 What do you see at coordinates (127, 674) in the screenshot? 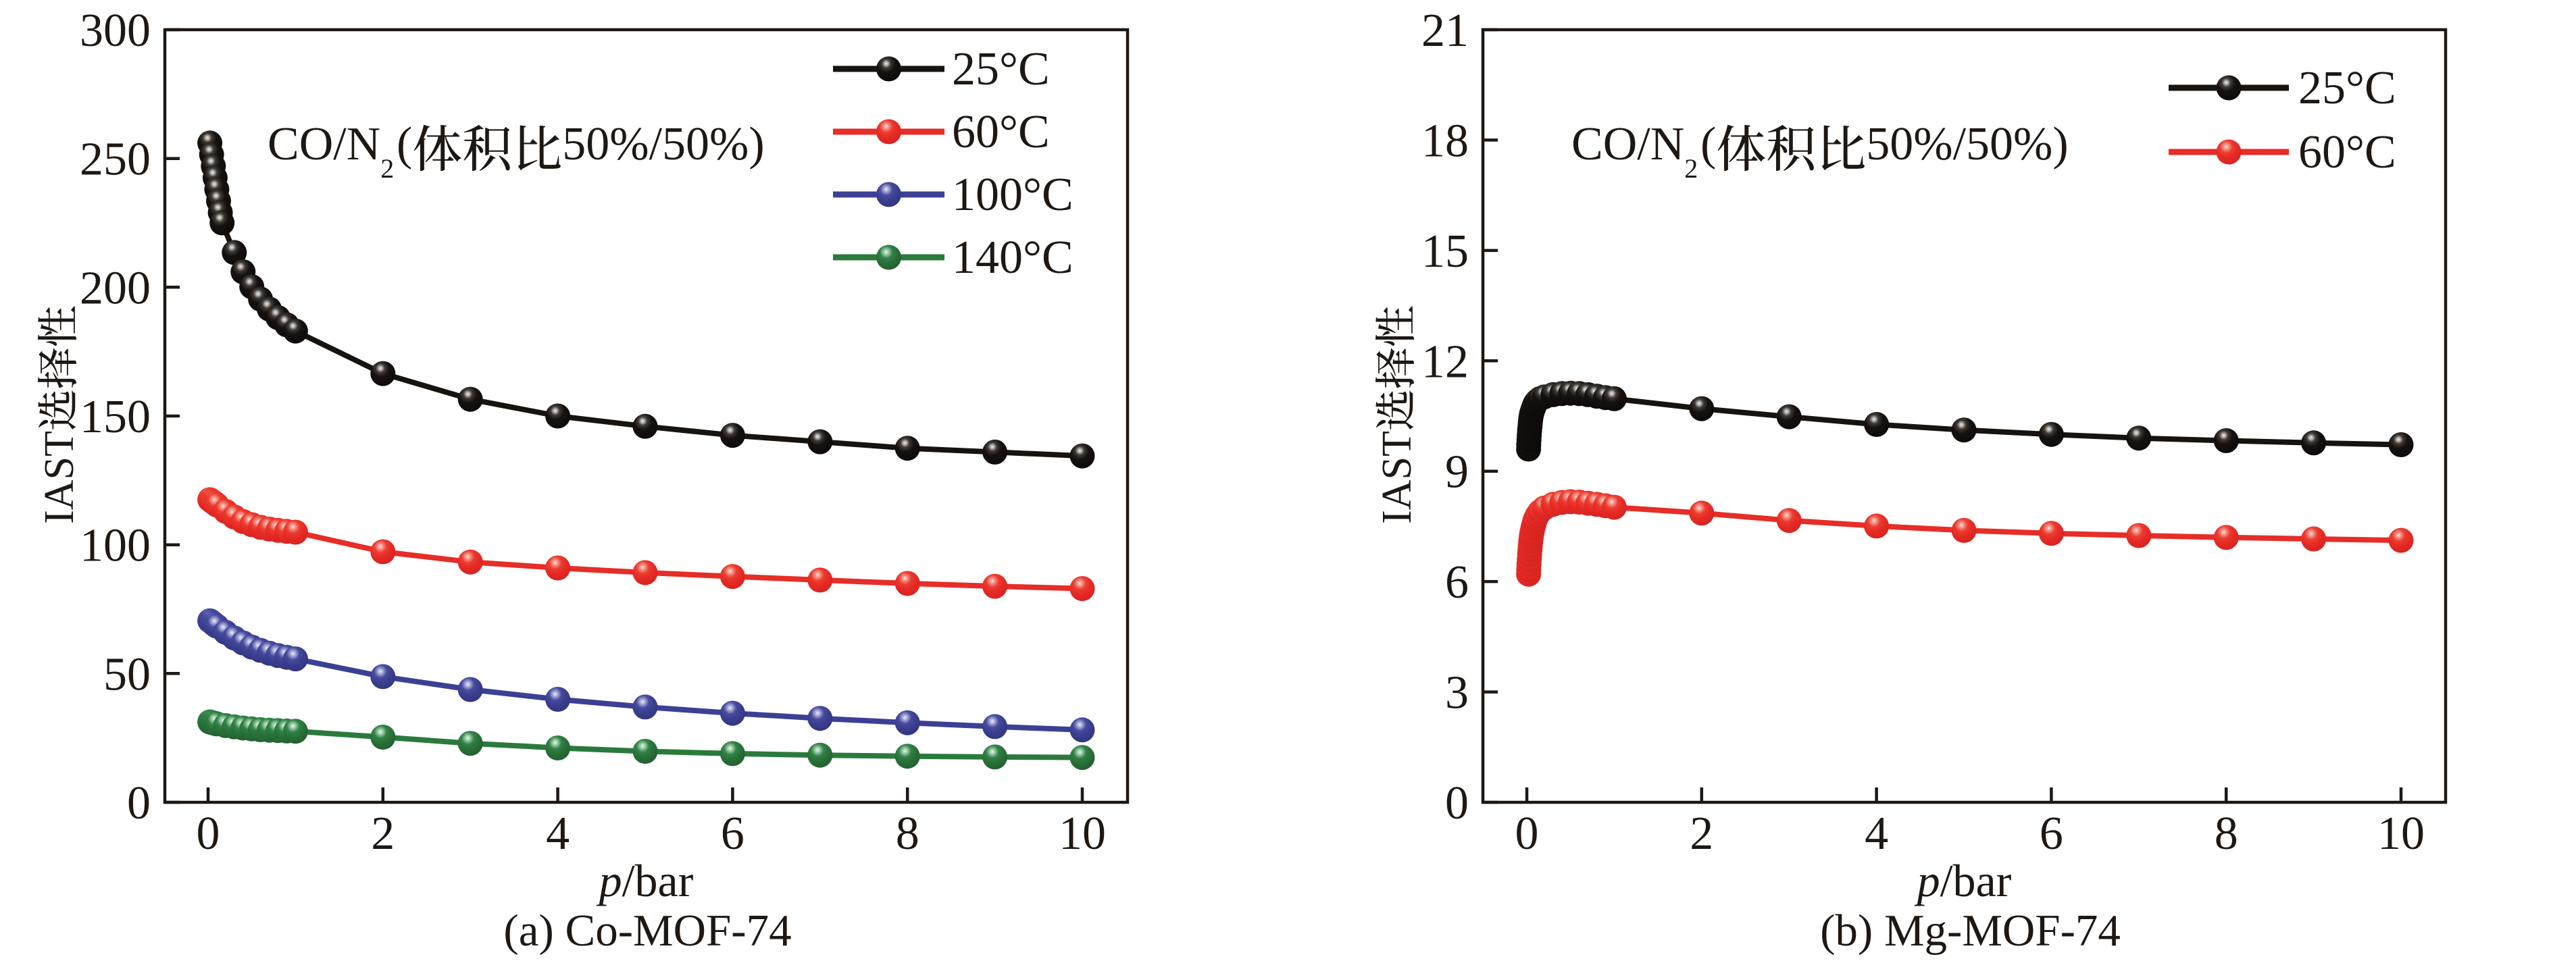
I see `svg-text: 50` at bounding box center [127, 674].